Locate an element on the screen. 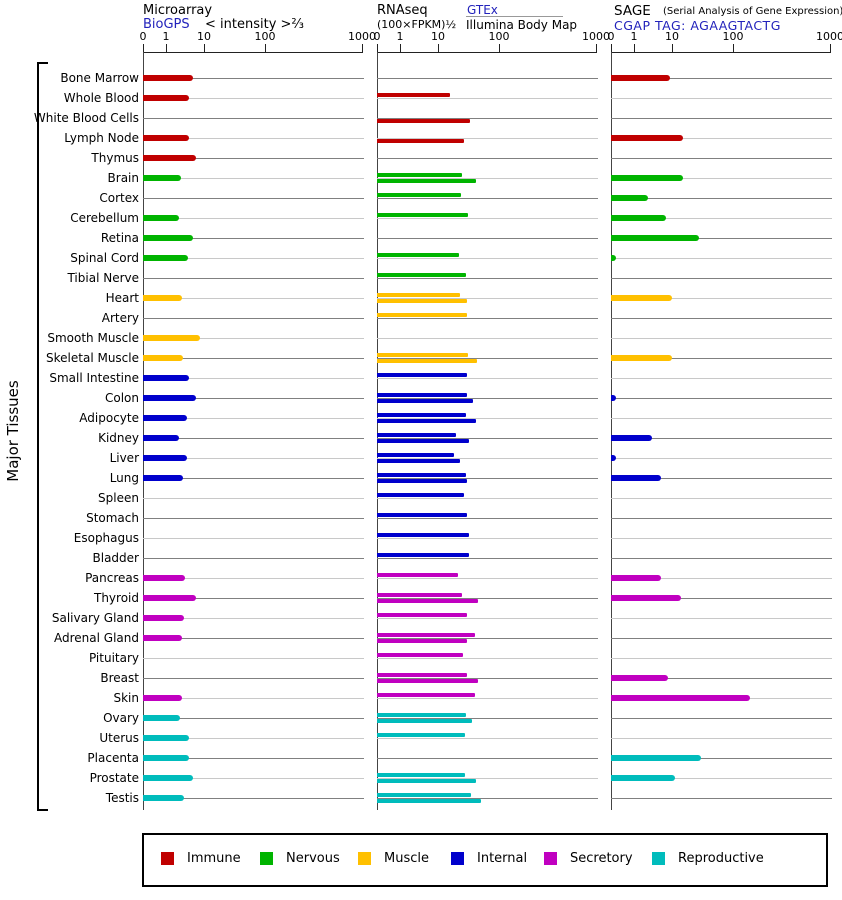 The width and height of the screenshot is (842, 900). tissue-label: Breast is located at coordinates (119, 678).